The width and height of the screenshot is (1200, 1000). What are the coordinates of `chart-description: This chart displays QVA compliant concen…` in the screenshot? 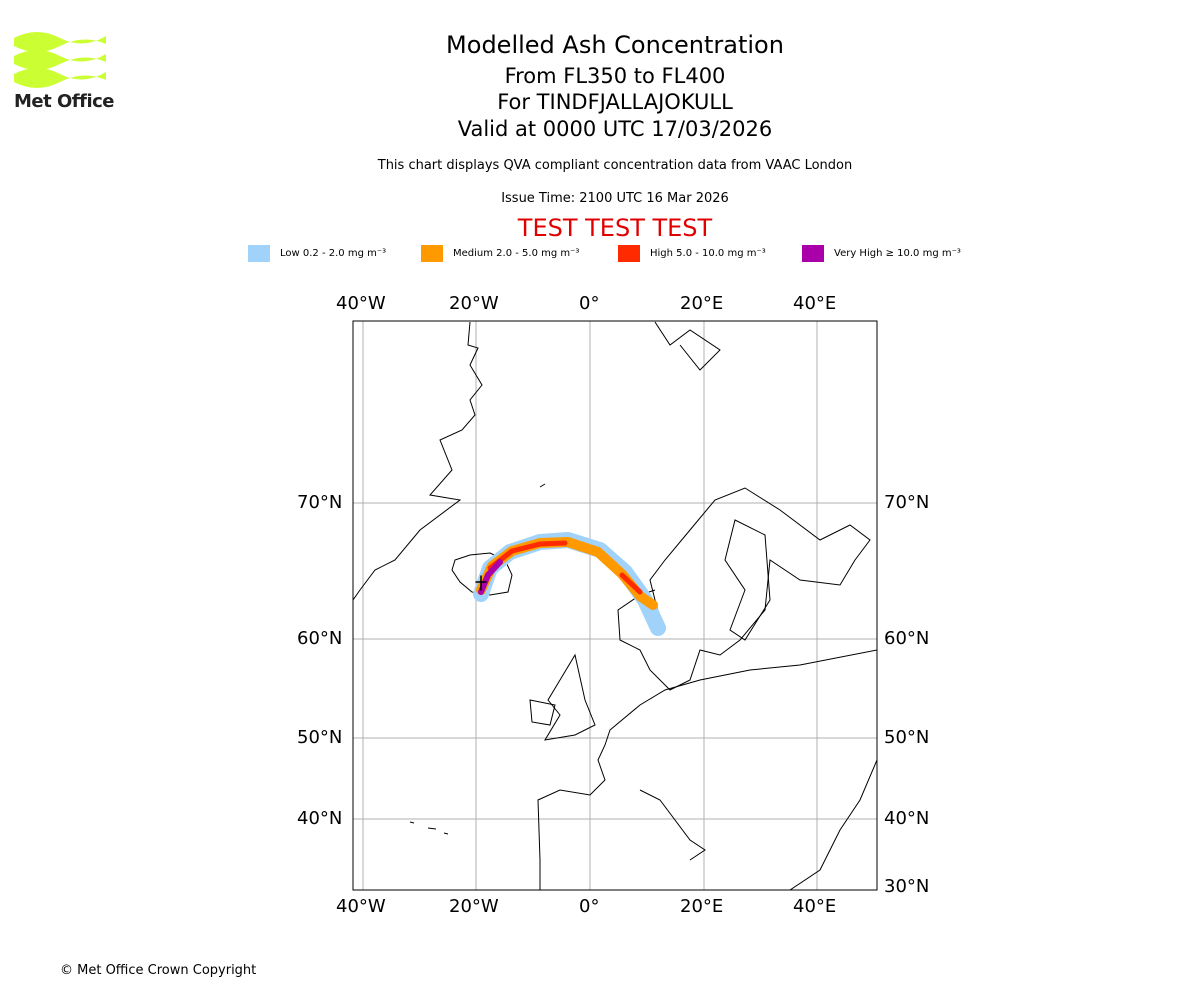 It's located at (615, 165).